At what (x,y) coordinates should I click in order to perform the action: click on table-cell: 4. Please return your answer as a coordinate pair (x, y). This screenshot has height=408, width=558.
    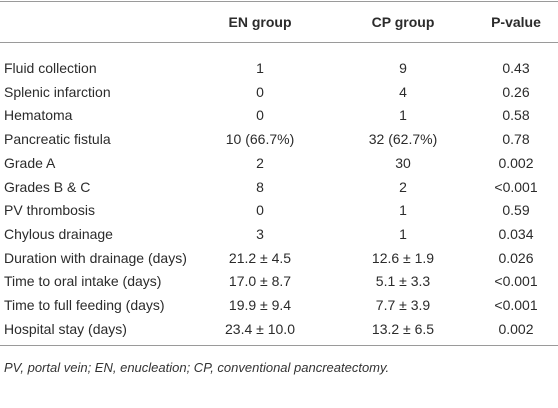
    Looking at the image, I should click on (403, 91).